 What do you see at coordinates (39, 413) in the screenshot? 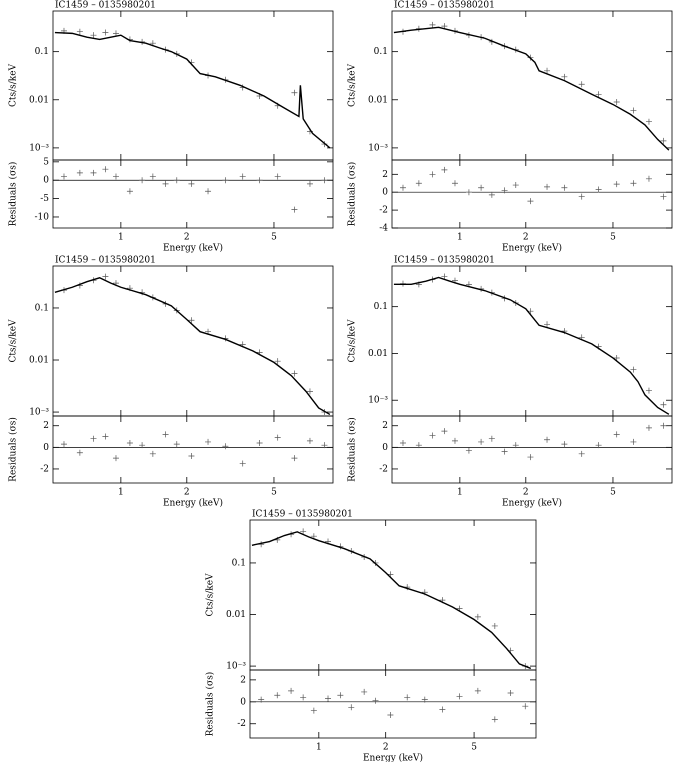
I see `y-tick-label: 10⁻³` at bounding box center [39, 413].